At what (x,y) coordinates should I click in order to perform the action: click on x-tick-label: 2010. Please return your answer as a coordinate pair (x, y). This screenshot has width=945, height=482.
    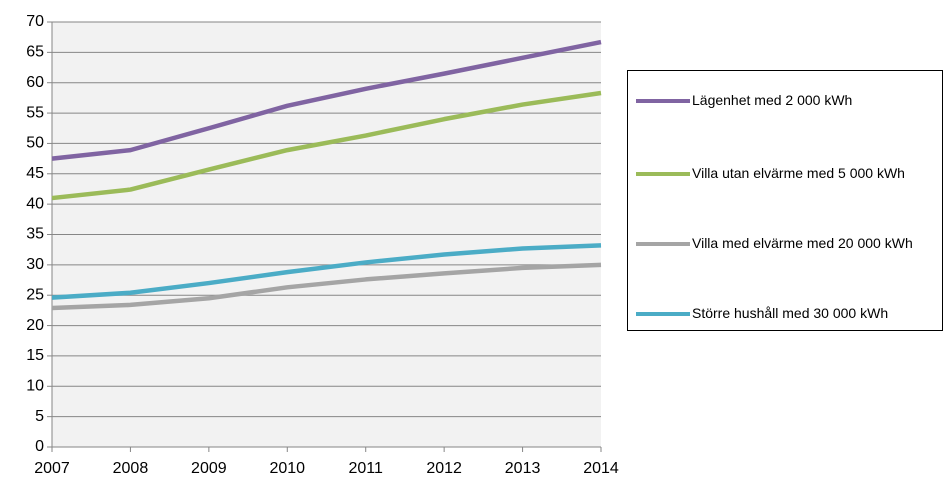
    Looking at the image, I should click on (287, 468).